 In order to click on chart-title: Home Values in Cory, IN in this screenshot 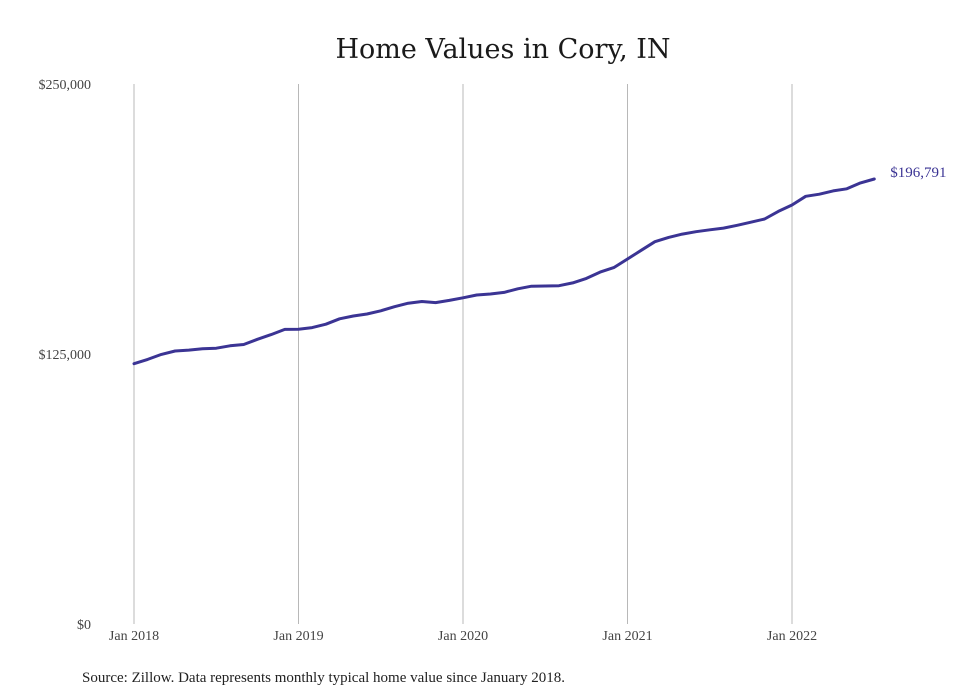, I will do `click(502, 49)`.